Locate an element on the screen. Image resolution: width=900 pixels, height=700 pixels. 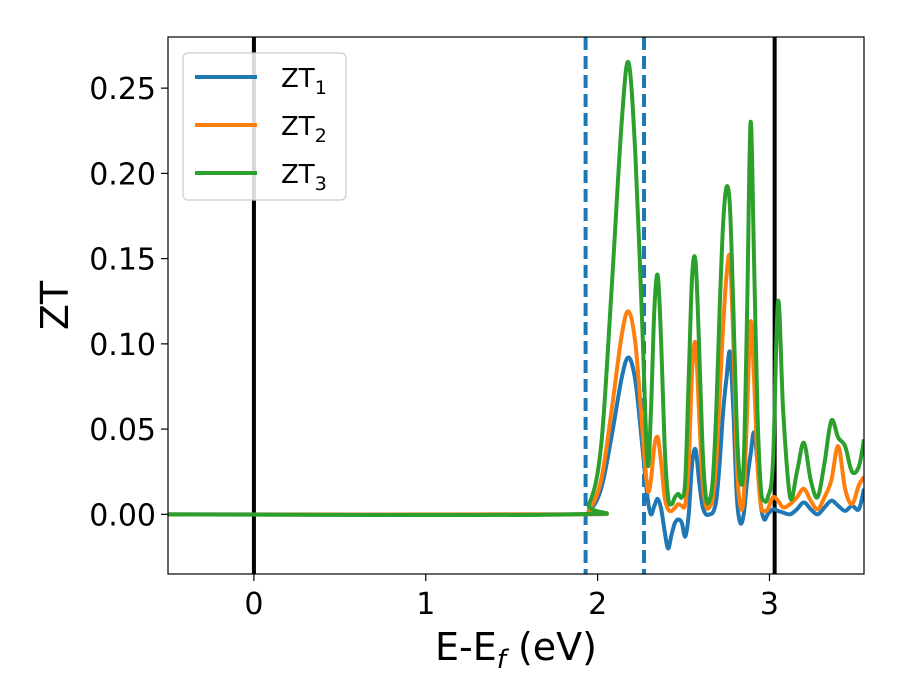
x-axis-label: E-Ef (eV) is located at coordinates (516, 650).